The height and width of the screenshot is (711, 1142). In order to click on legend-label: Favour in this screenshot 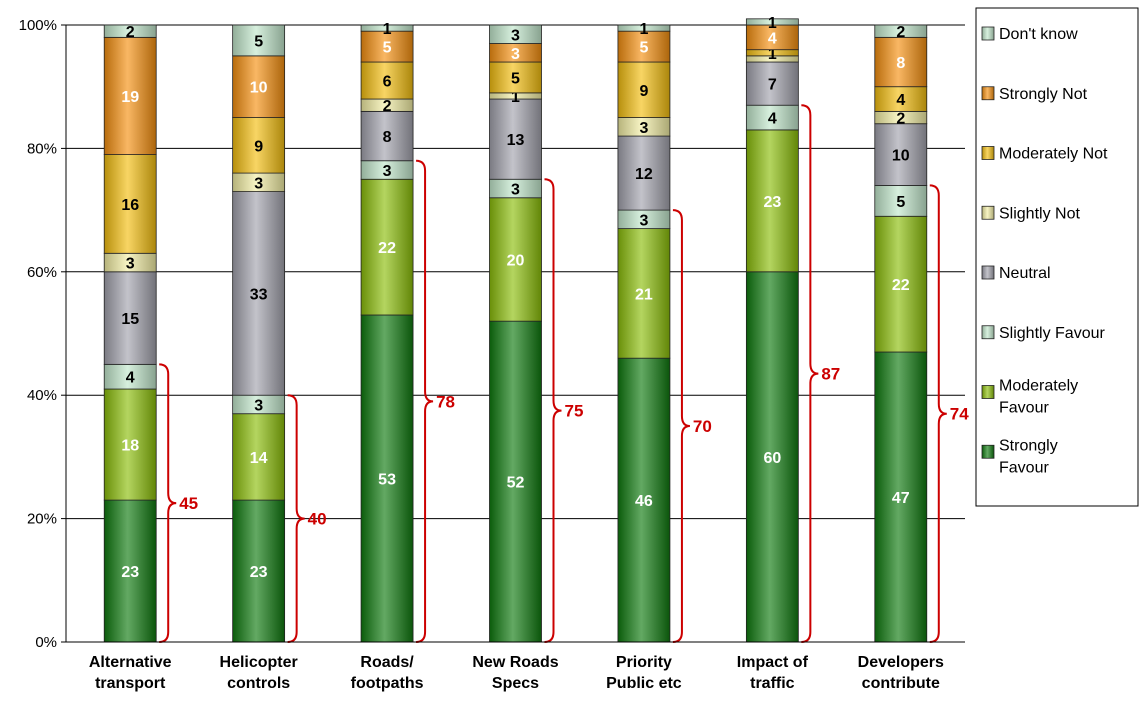, I will do `click(1024, 467)`.